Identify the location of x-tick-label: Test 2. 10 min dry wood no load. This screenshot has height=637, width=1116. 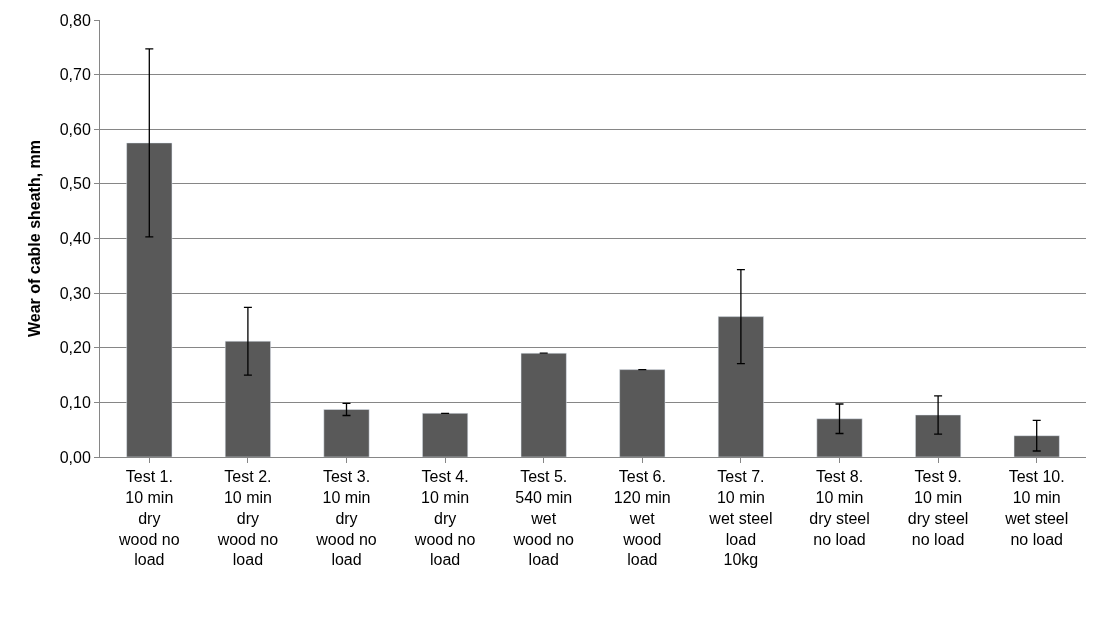
(247, 518).